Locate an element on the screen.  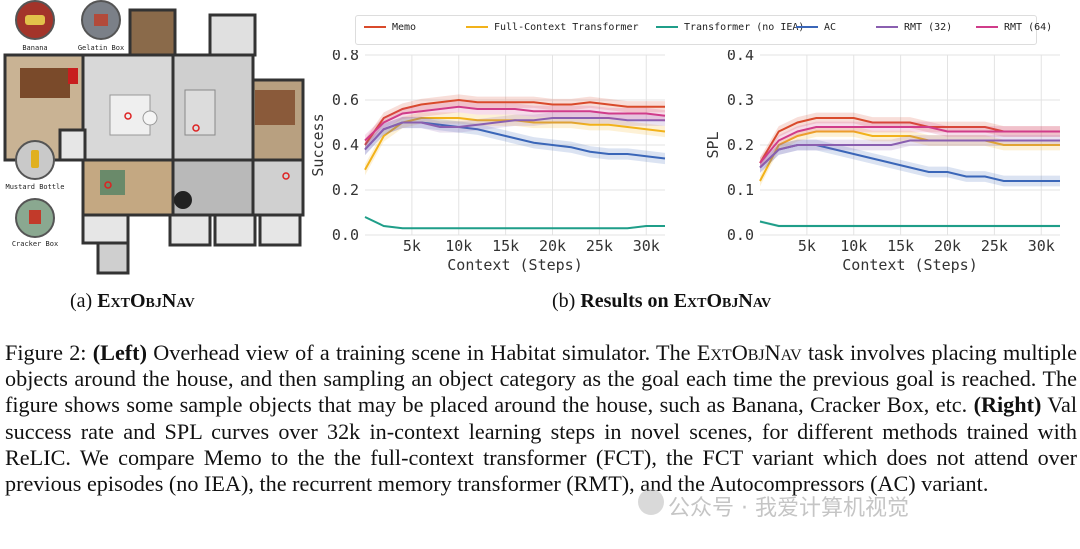
legend-label: Full-Context Transformer is located at coordinates (566, 27).